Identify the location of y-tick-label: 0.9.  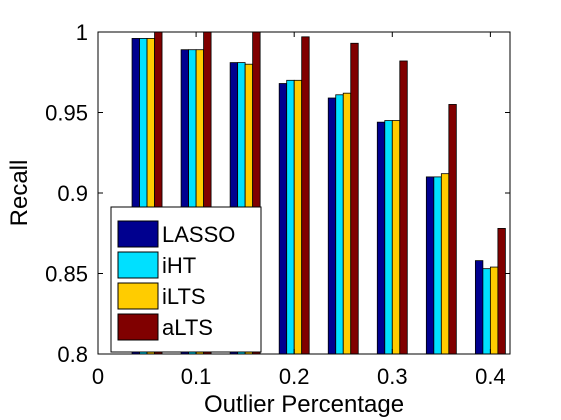
(72, 193).